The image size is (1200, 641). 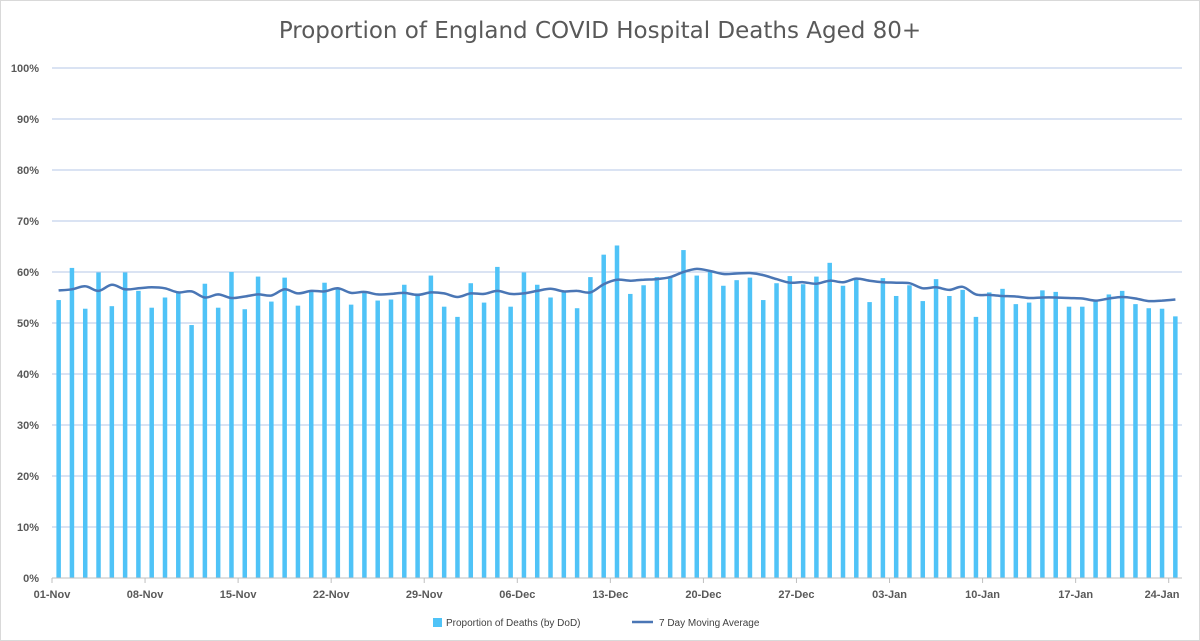 I want to click on y-tick-label: 50%, so click(x=28, y=324).